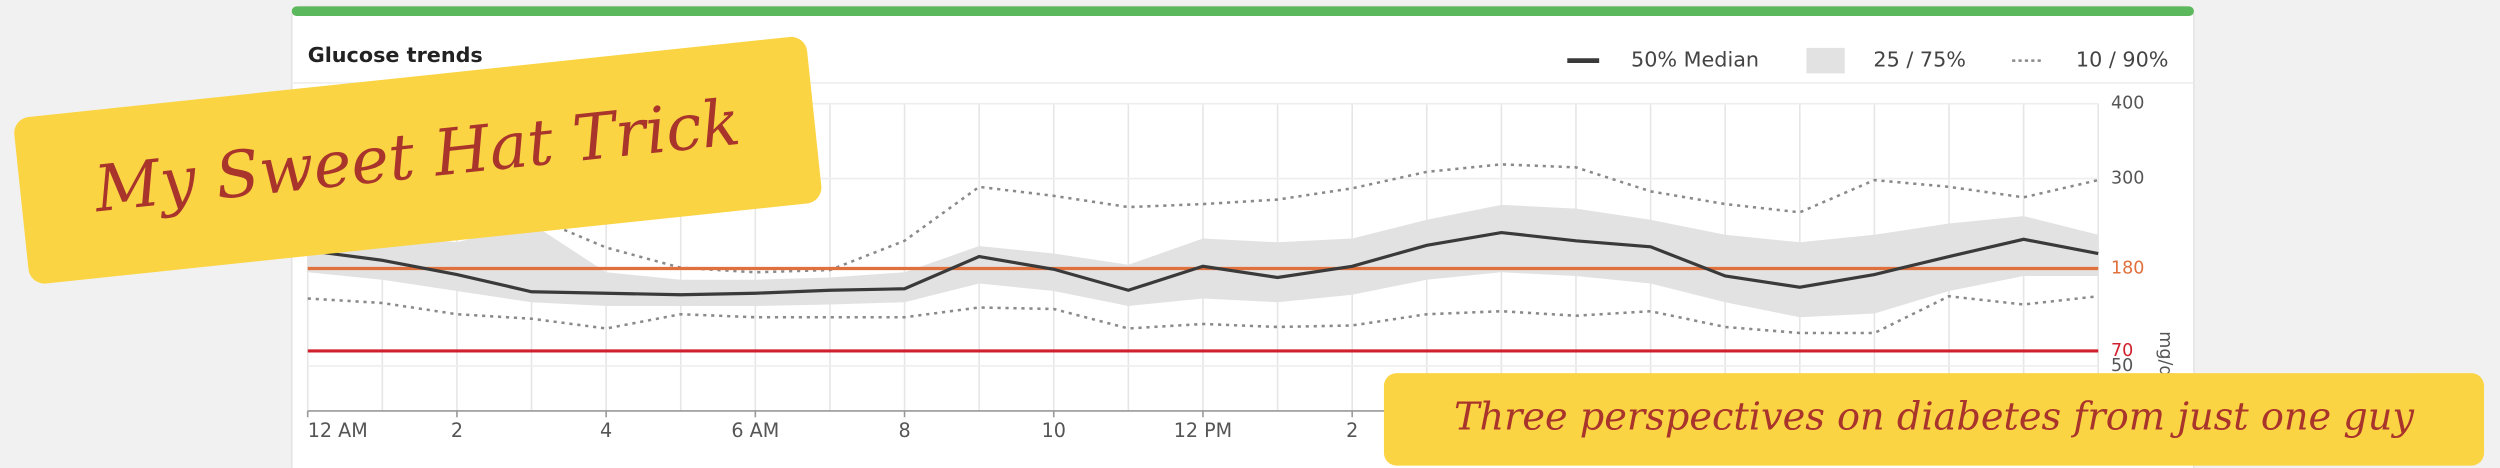  What do you see at coordinates (2127, 179) in the screenshot?
I see `y-tick-label: 300` at bounding box center [2127, 179].